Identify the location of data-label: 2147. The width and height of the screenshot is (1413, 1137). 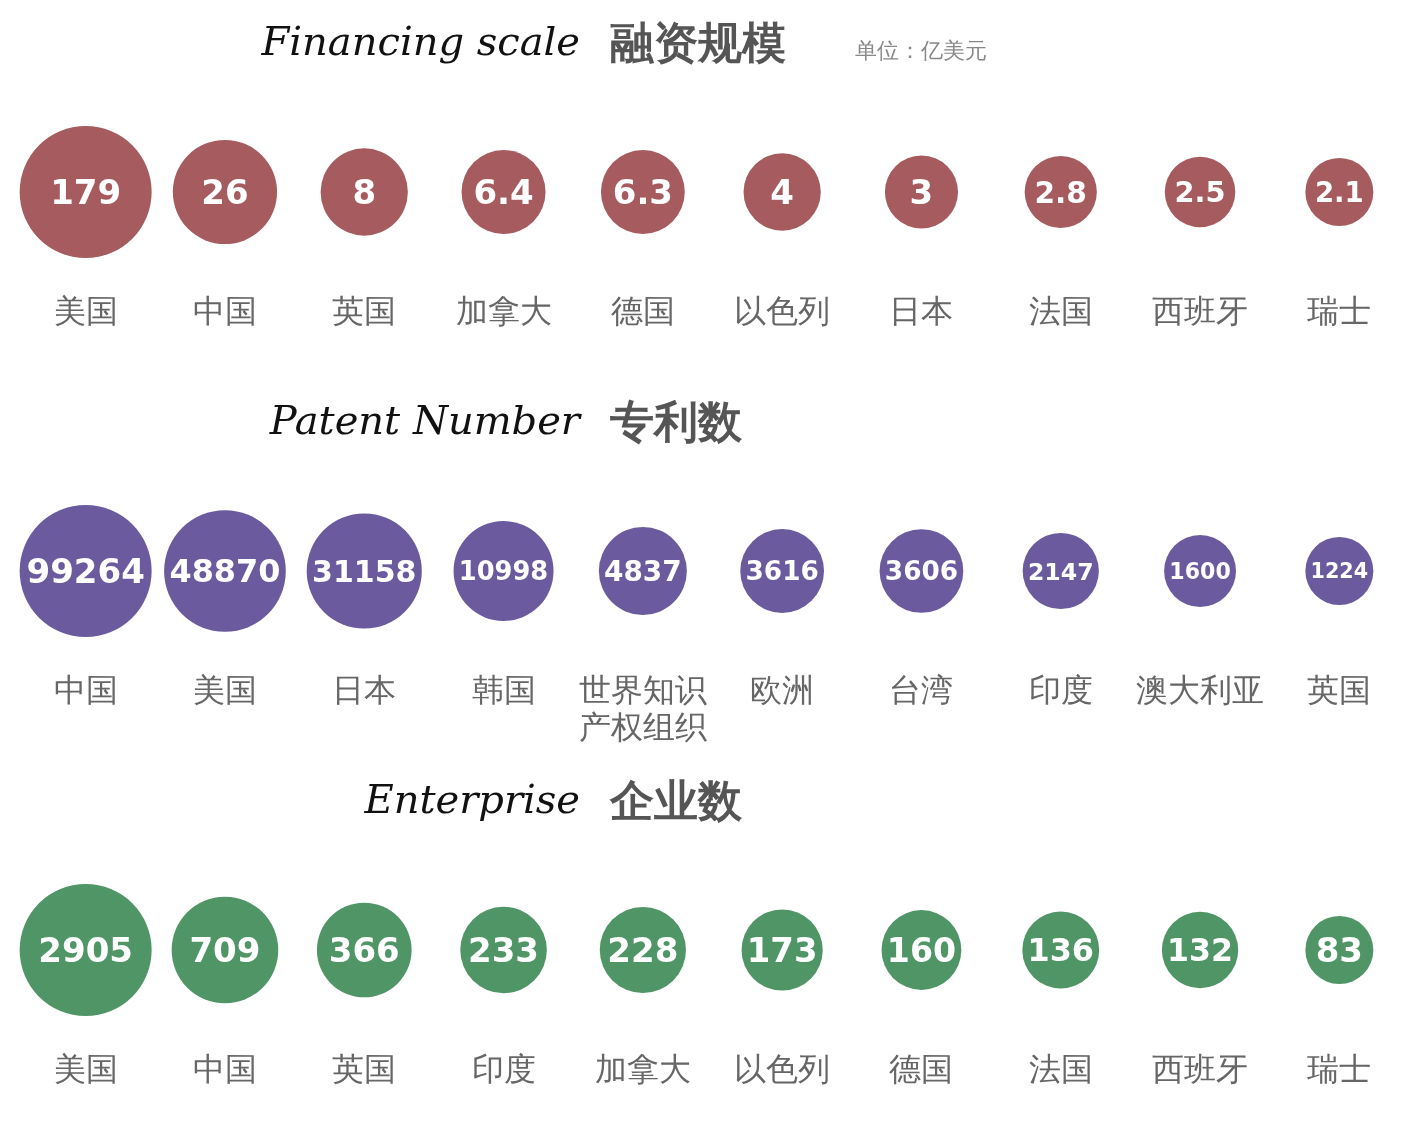
(1060, 571).